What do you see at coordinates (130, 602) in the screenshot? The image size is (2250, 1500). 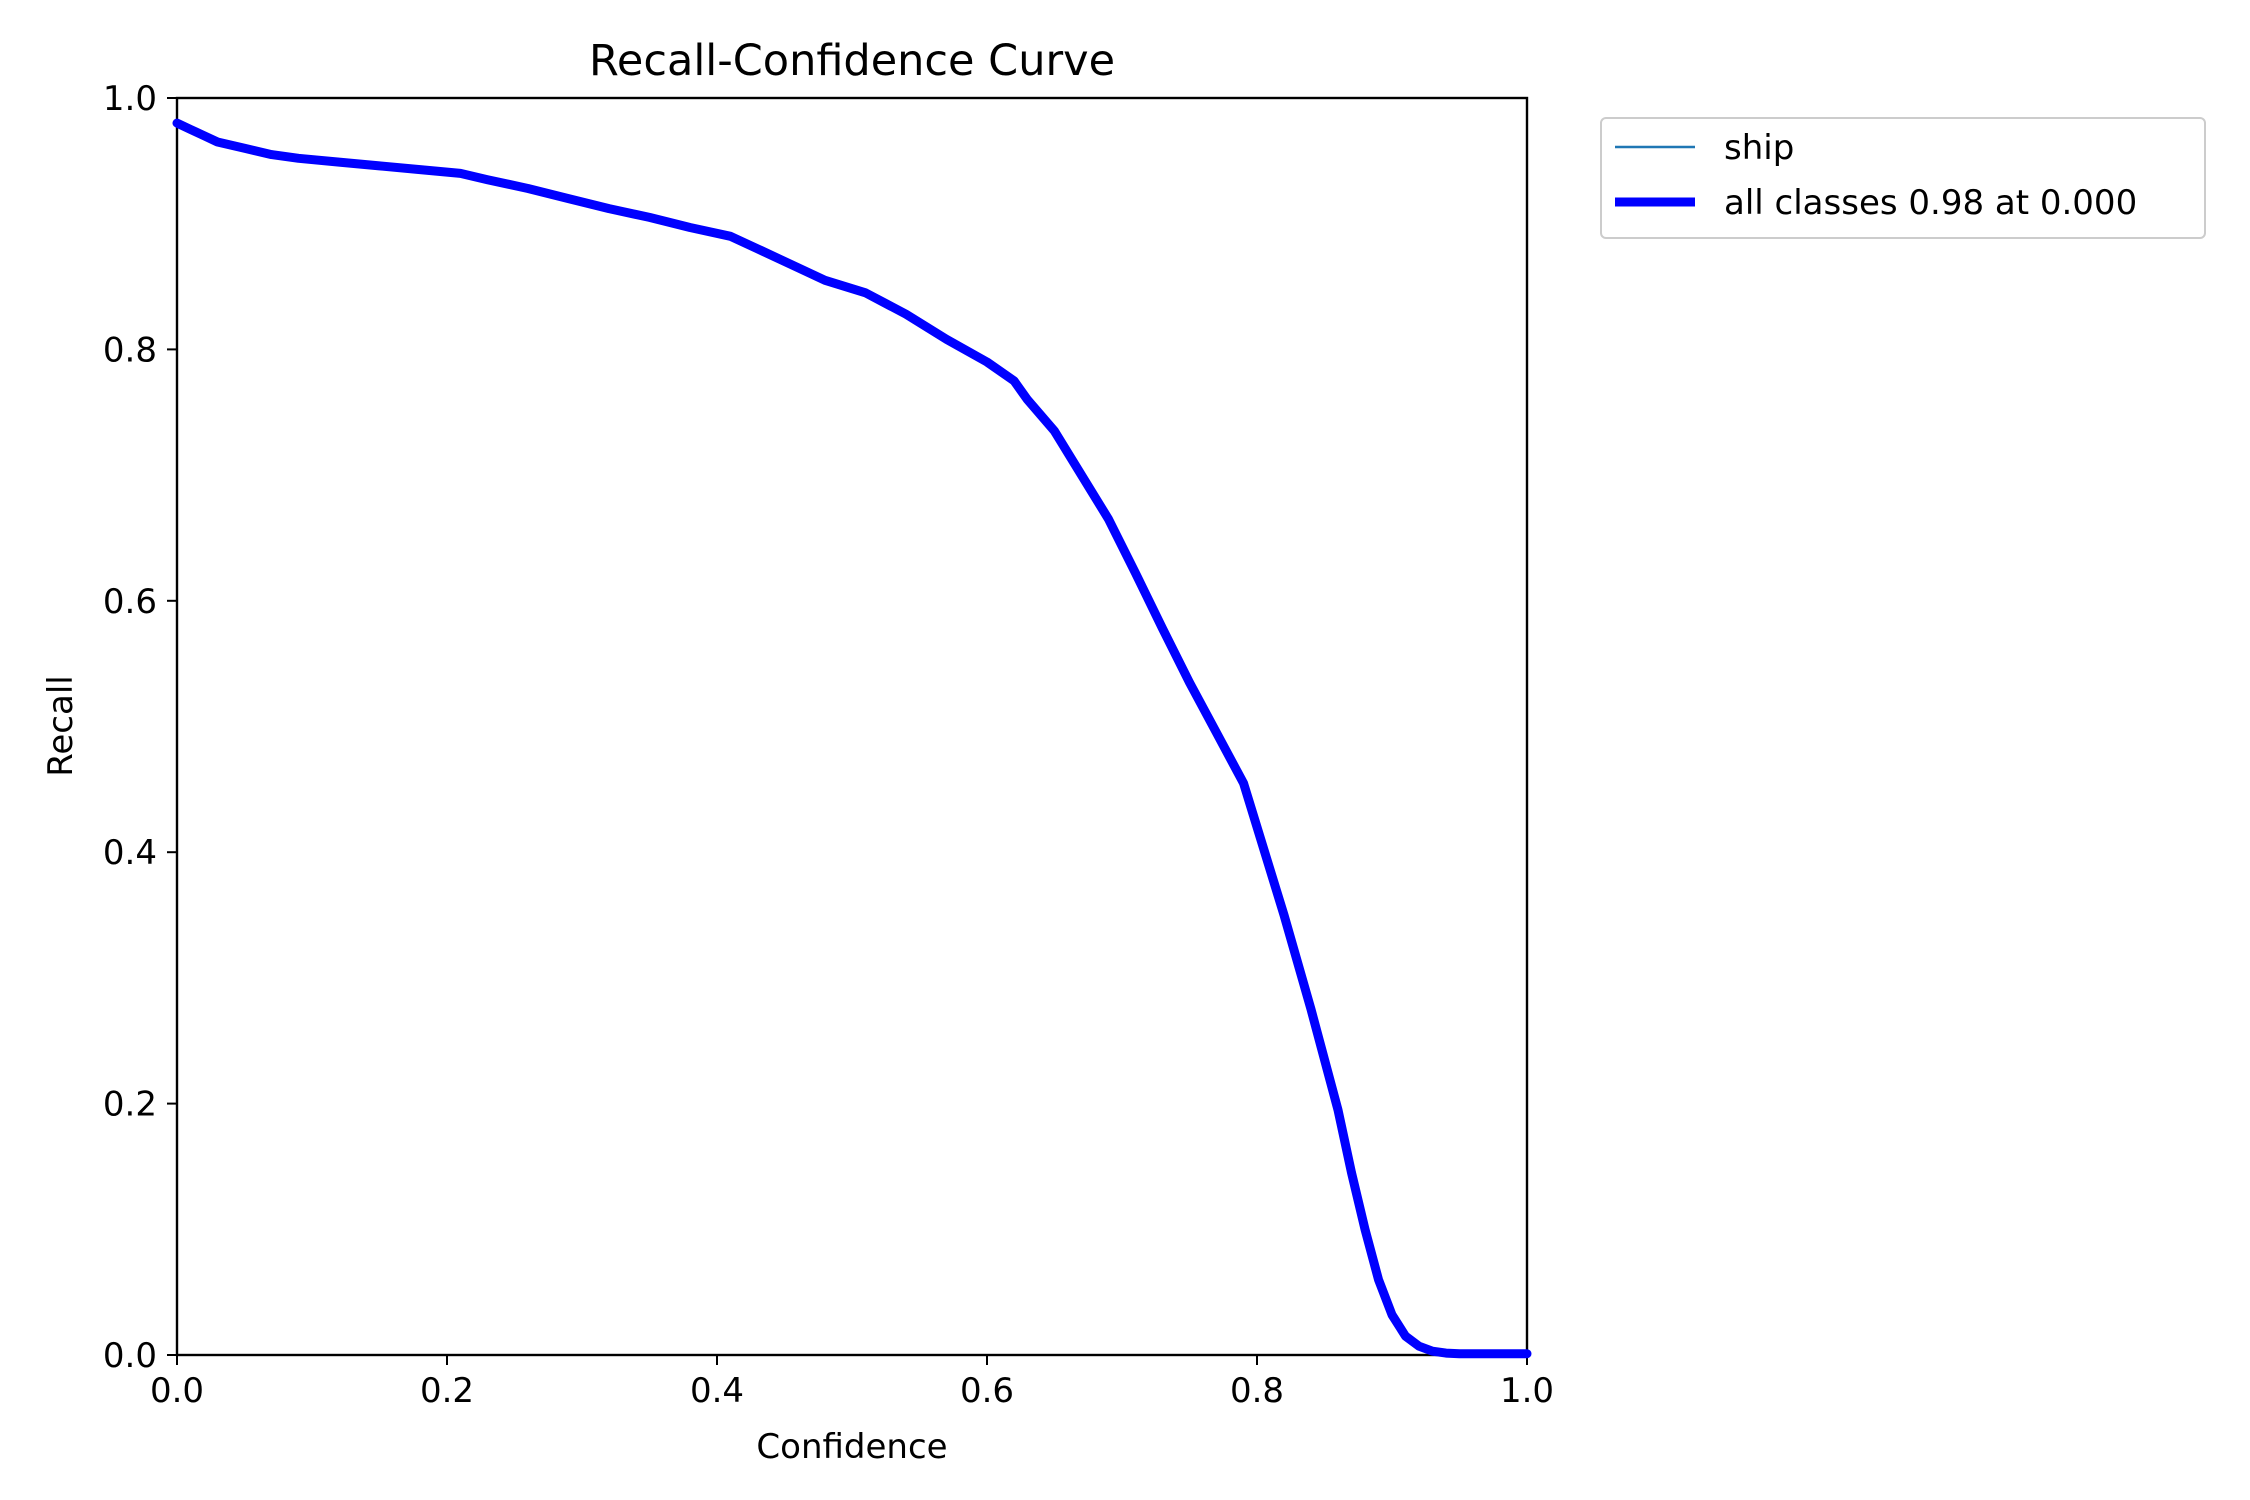 I see `y-tick-label: 0.6` at bounding box center [130, 602].